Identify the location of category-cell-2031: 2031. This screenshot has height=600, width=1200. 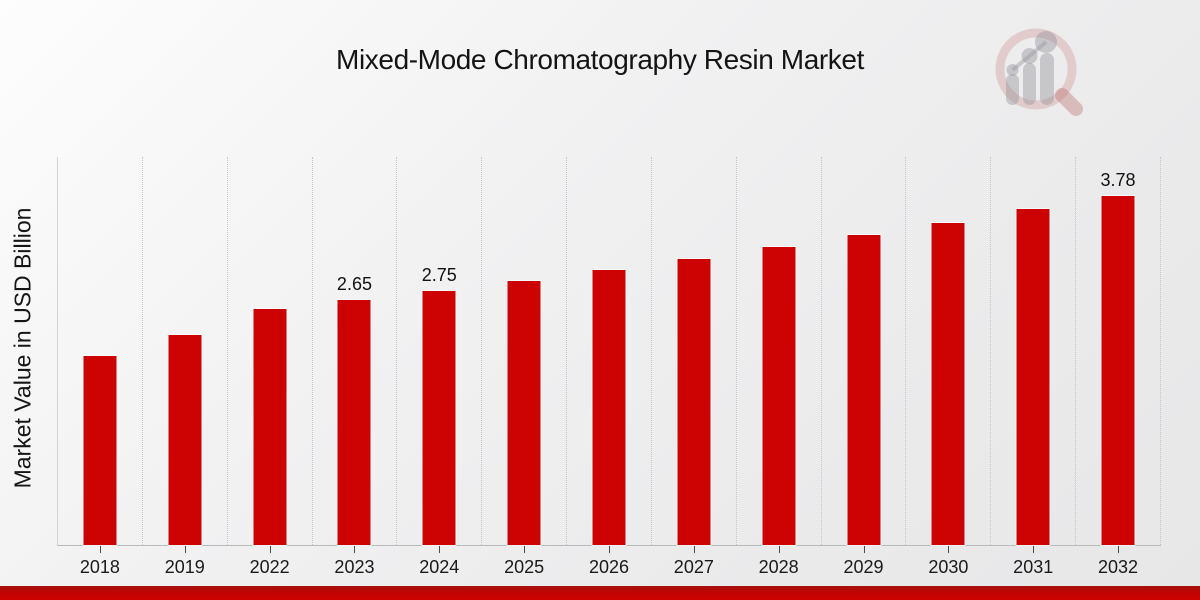
(1034, 367).